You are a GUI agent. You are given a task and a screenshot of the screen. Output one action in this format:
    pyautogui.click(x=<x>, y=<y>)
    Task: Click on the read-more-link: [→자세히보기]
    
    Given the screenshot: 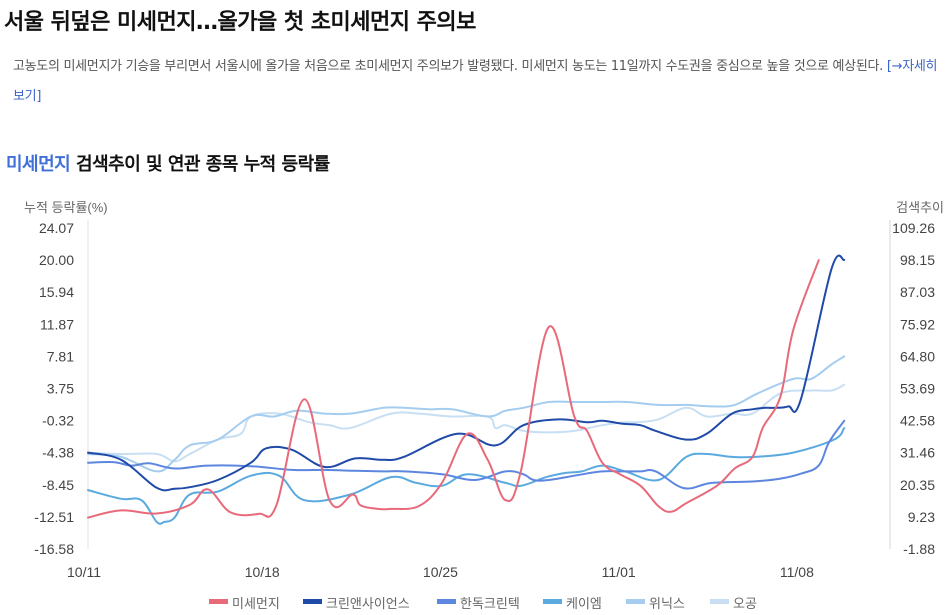 What is the action you would take?
    pyautogui.click(x=475, y=81)
    